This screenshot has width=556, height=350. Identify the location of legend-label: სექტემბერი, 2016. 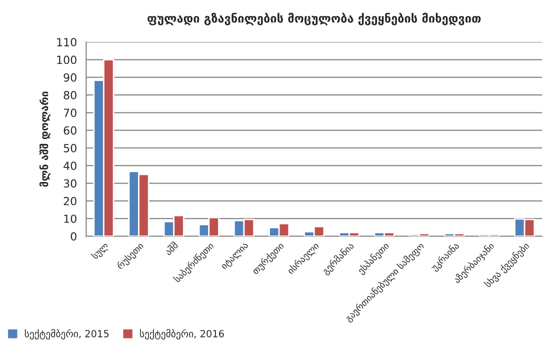
(182, 334).